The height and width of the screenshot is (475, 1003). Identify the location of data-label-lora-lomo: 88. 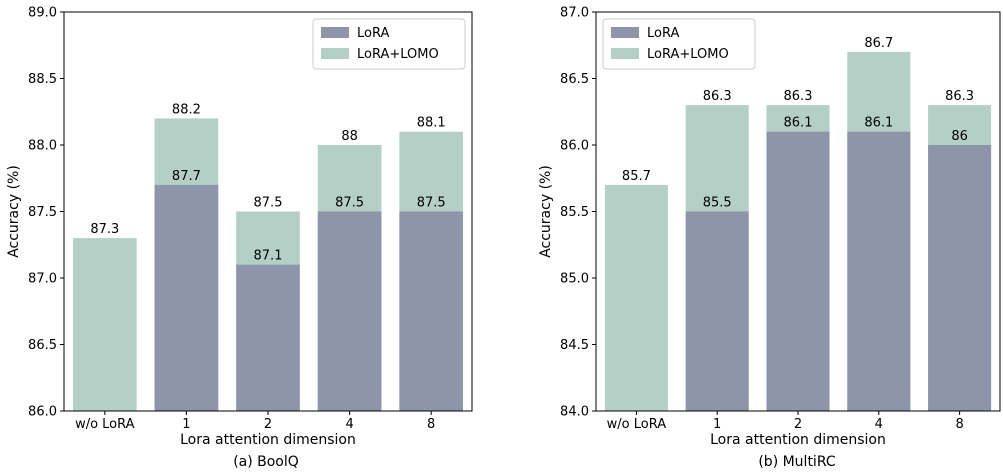
(349, 136).